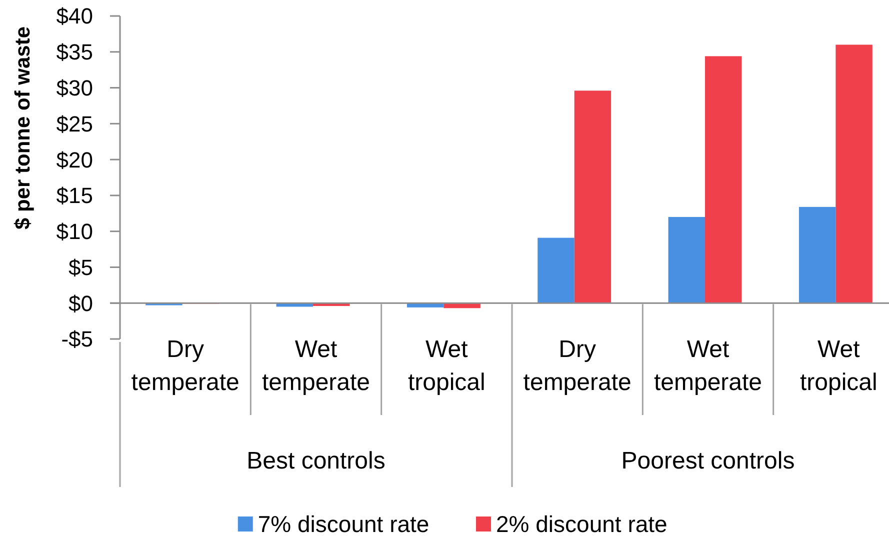 The height and width of the screenshot is (539, 889). Describe the element at coordinates (80, 303) in the screenshot. I see `y-tick-label: $0` at that location.